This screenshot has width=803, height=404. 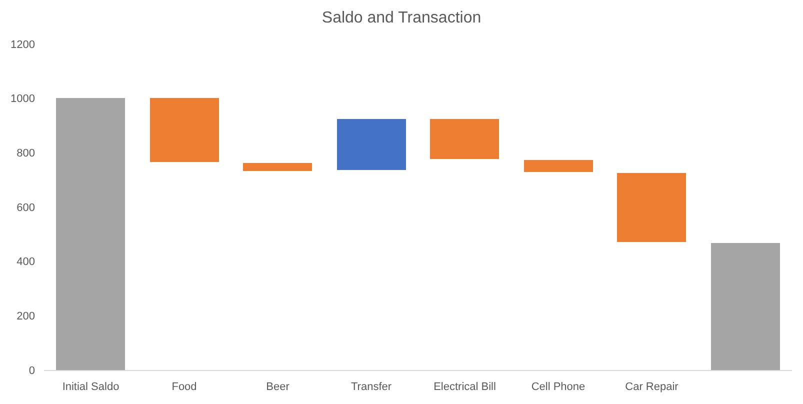 I want to click on y-tick-label: 1200, so click(x=22, y=44).